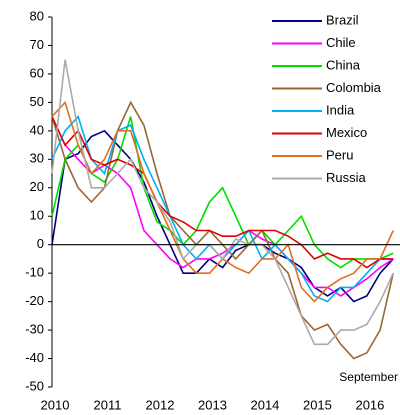 Image resolution: width=400 pixels, height=415 pixels. Describe the element at coordinates (354, 87) in the screenshot. I see `legend-label: Colombia` at that location.